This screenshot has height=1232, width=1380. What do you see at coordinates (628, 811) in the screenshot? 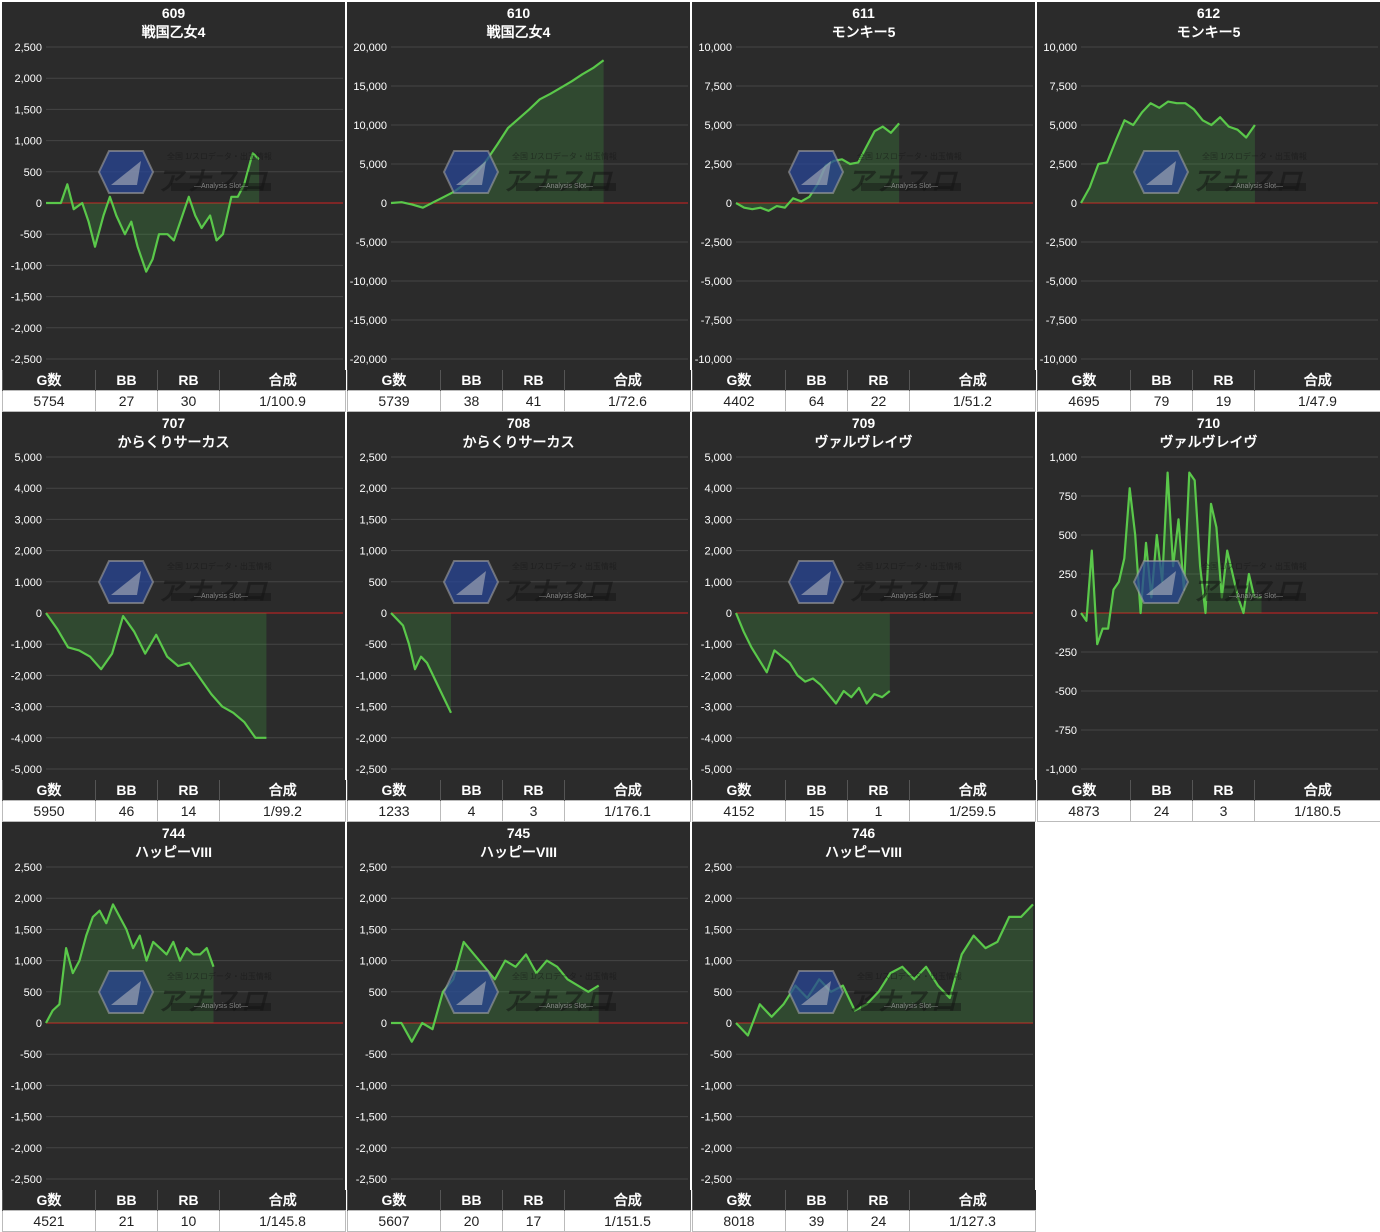
I see `combined-value: 1/176.1` at bounding box center [628, 811].